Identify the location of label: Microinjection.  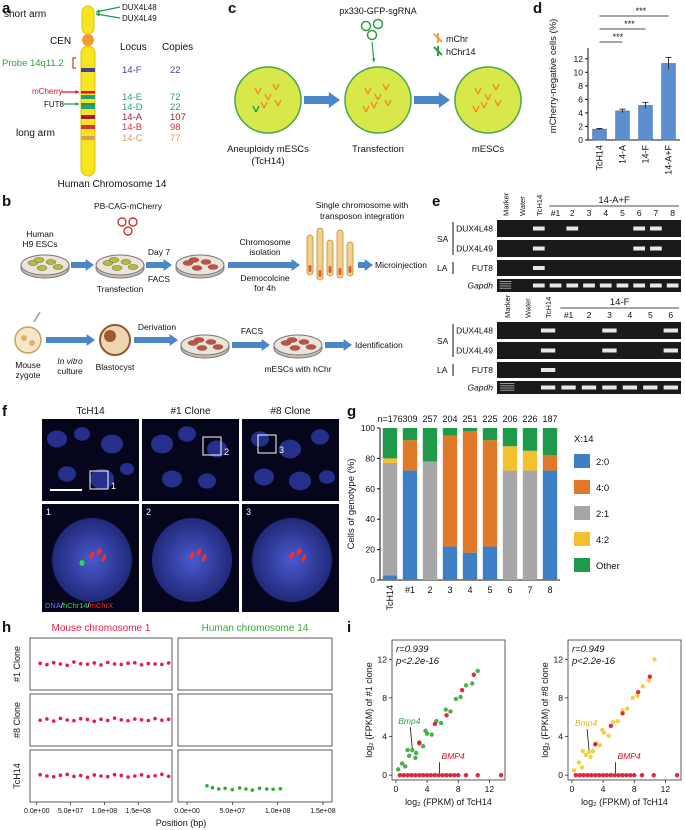
(401, 265).